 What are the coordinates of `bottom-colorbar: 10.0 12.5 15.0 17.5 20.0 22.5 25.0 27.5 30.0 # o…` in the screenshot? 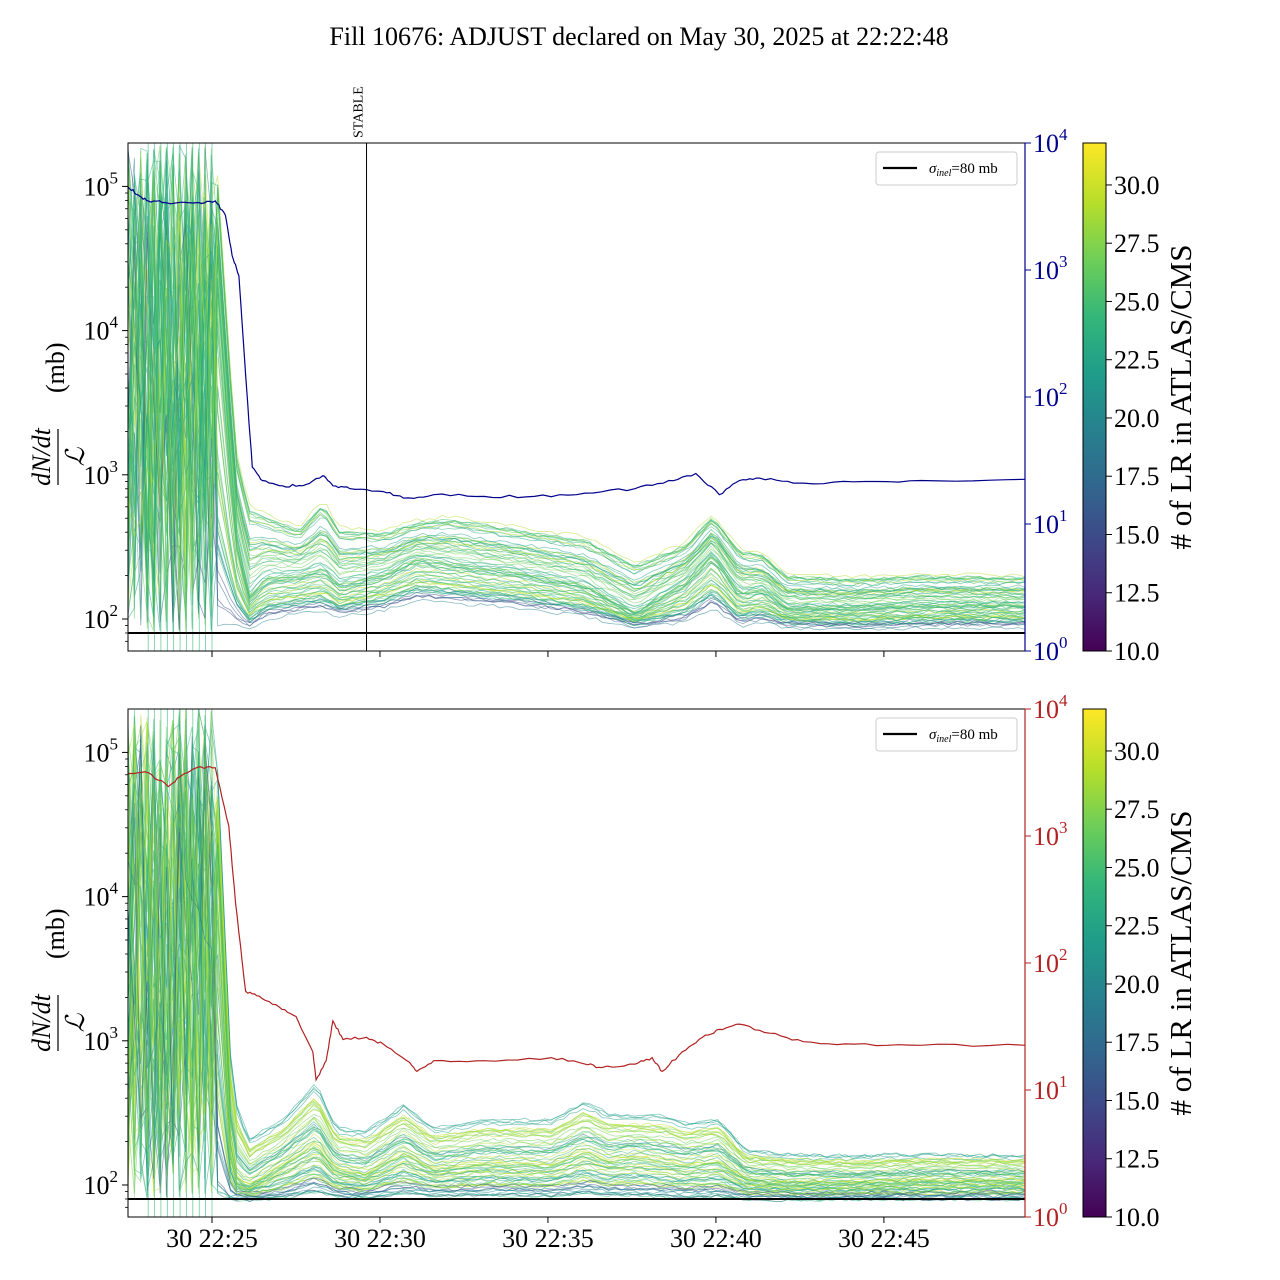 It's located at (1140, 970).